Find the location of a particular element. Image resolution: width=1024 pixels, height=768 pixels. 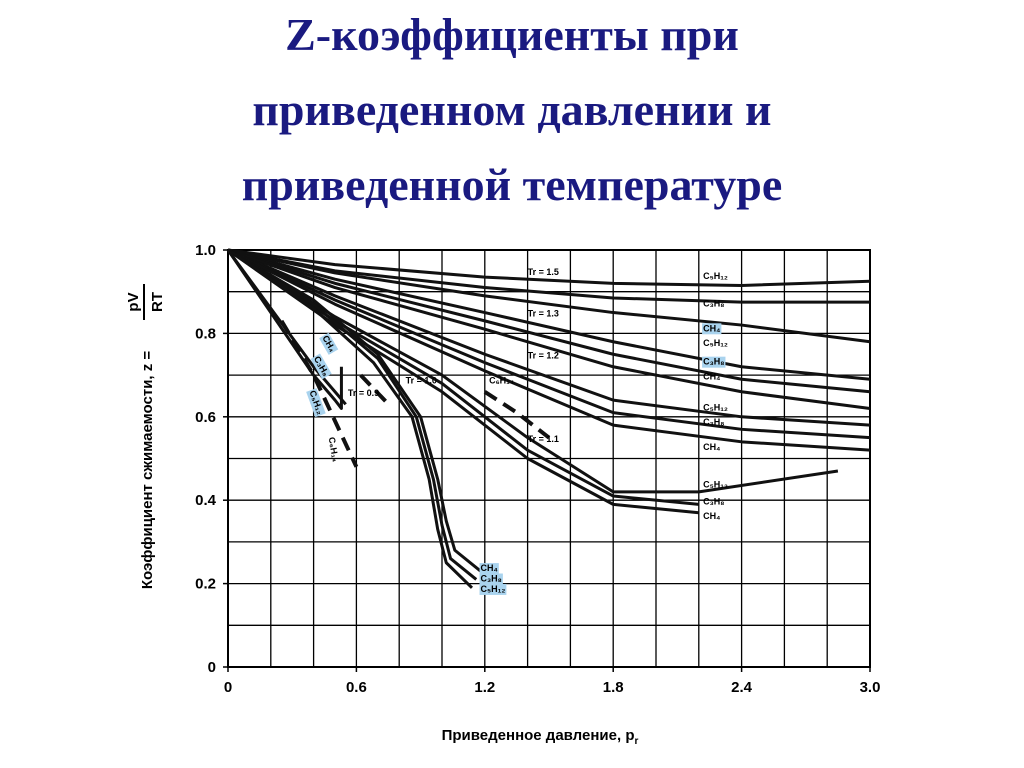

y-axis-label: Коэффициент сжимаемости, z = pV RT is located at coordinates (145, 436).